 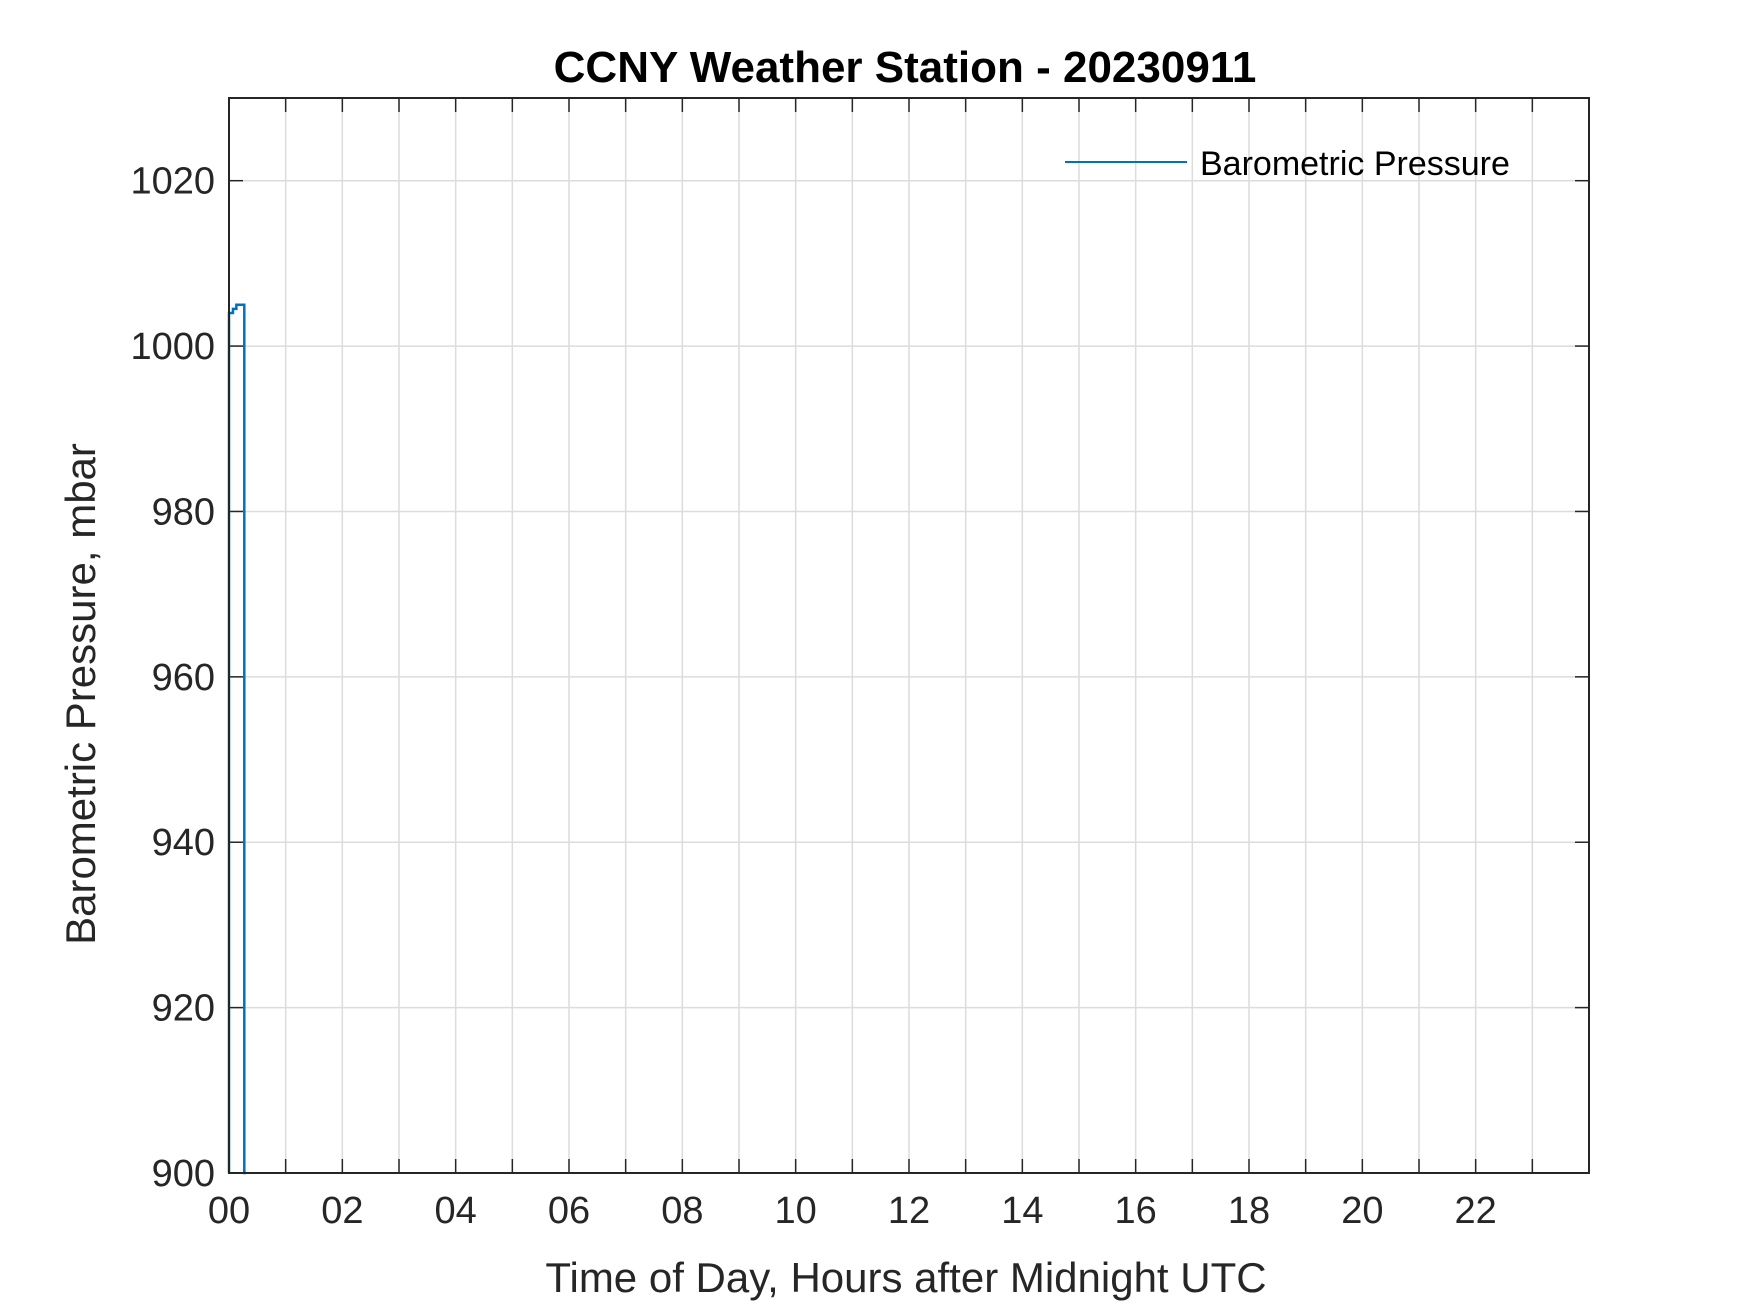 What do you see at coordinates (909, 1211) in the screenshot?
I see `x-tick-label: 12` at bounding box center [909, 1211].